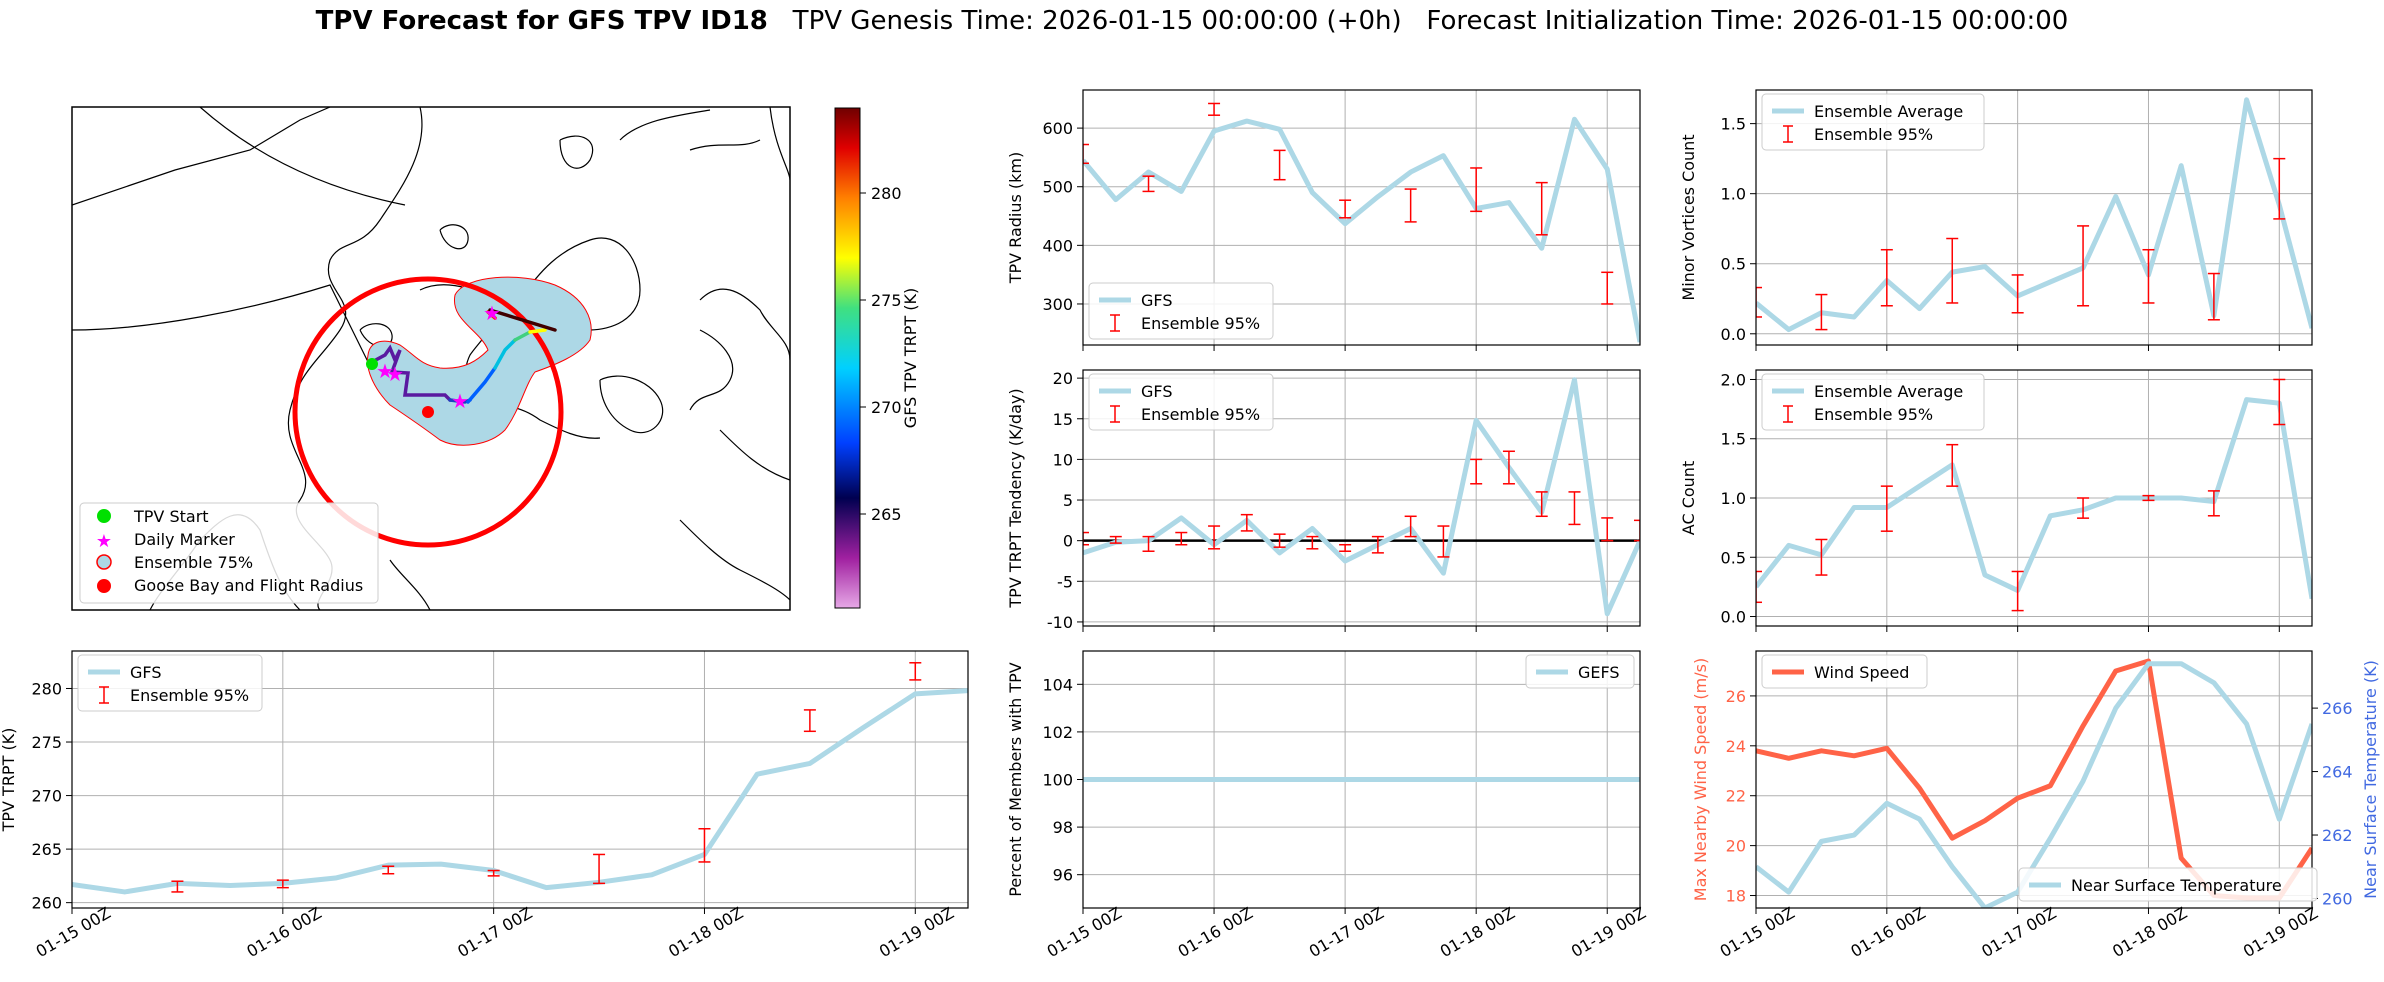 The image size is (2384, 982). Describe the element at coordinates (428, 412) in the screenshot. I see `goose-bay-marker` at that location.